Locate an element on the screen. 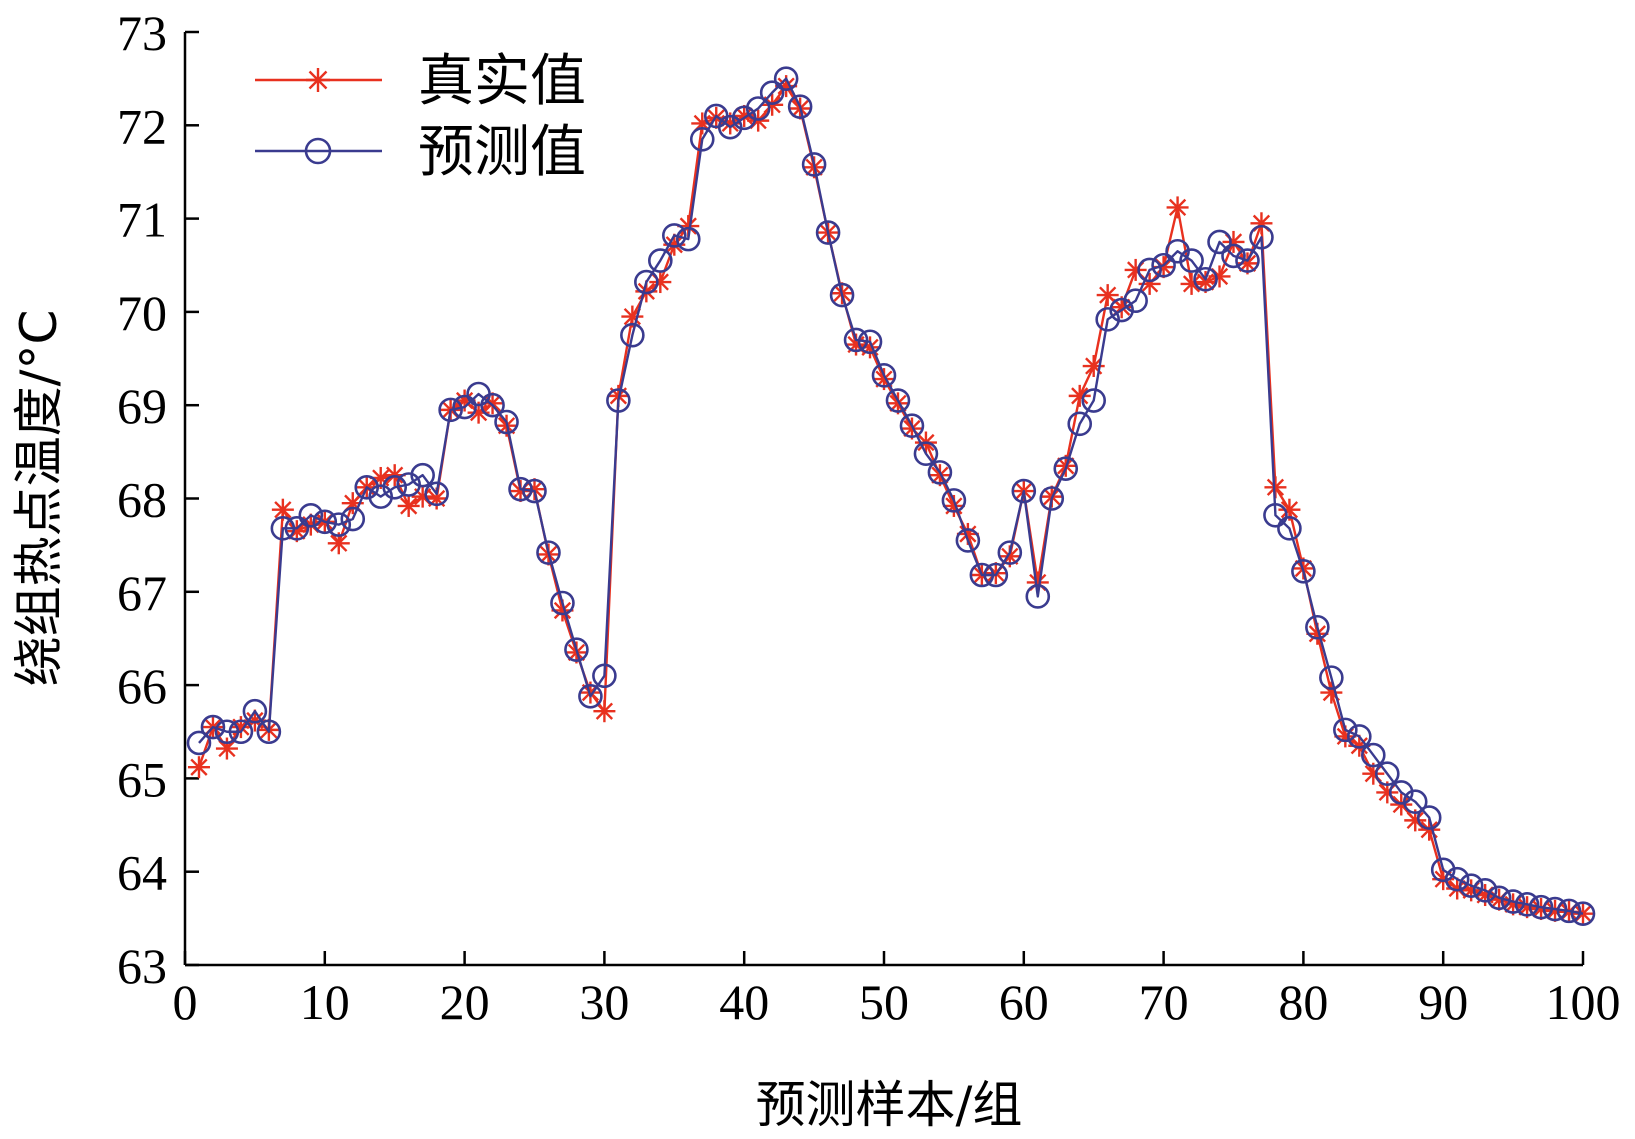 This screenshot has height=1139, width=1635. y-tick-label: 66 is located at coordinates (142, 686).